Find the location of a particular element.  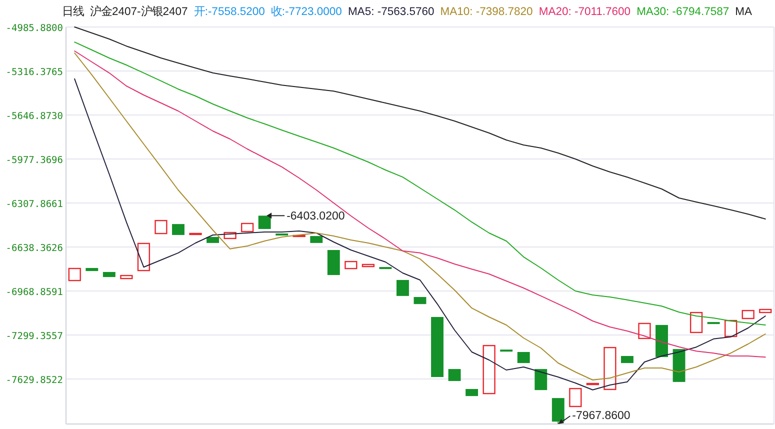

text: MA is located at coordinates (744, 12).